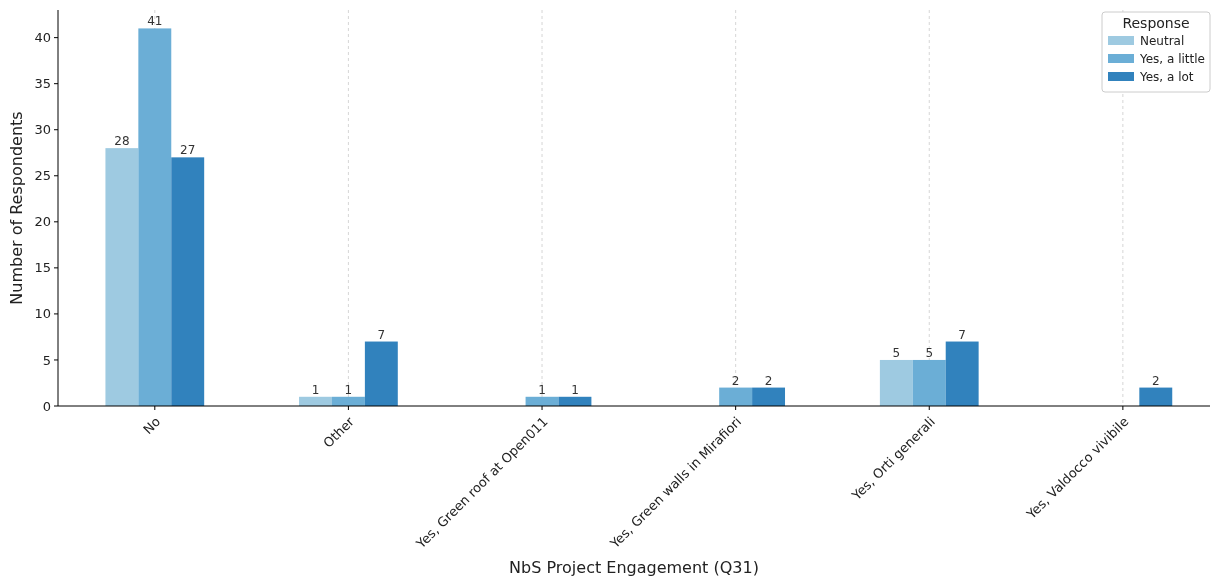  I want to click on y-tick-label: 10, so click(42, 314).